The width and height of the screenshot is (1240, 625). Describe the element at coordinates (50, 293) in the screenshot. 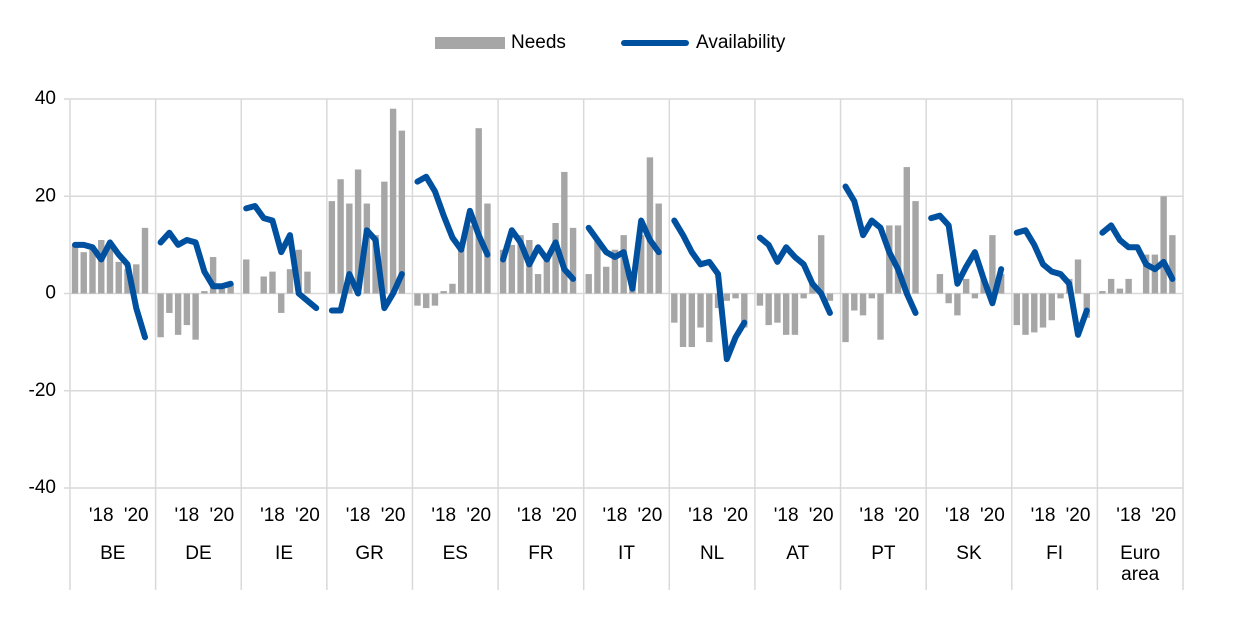

I see `y-tick-label: 0` at that location.